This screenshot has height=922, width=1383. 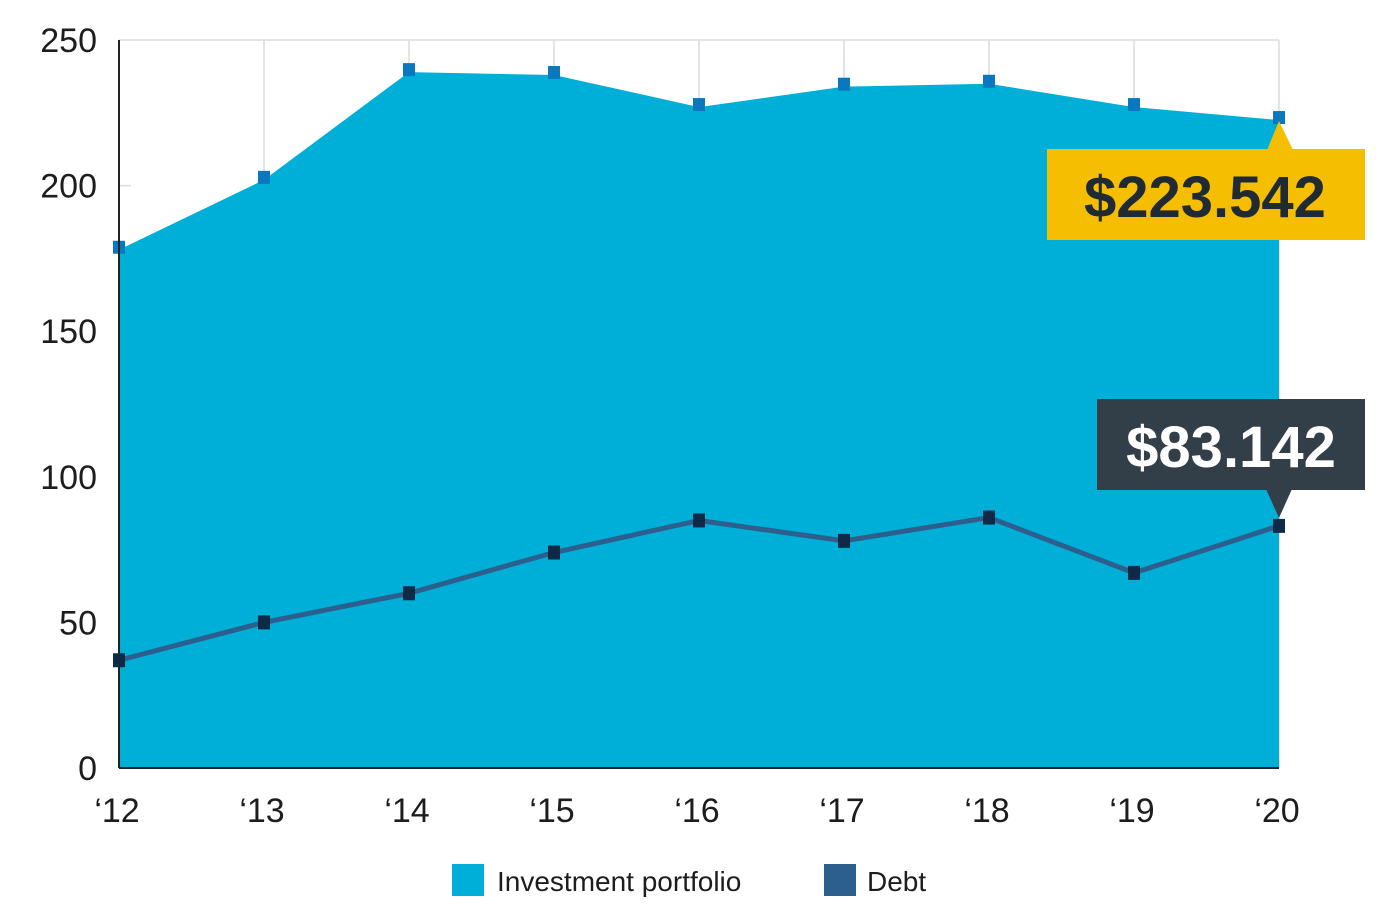 What do you see at coordinates (619, 881) in the screenshot?
I see `legend-label-investment: Investment portfolio` at bounding box center [619, 881].